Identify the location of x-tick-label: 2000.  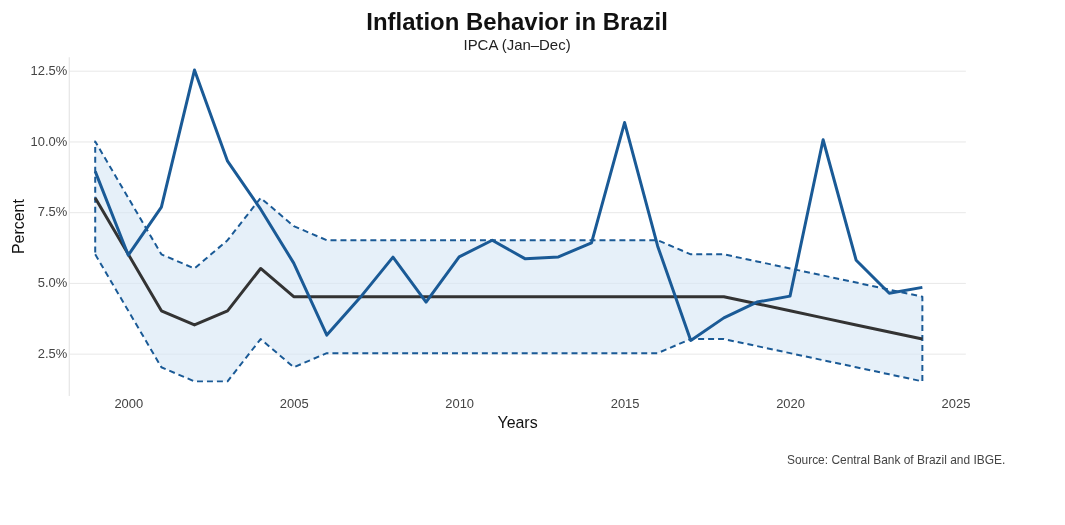
(129, 403).